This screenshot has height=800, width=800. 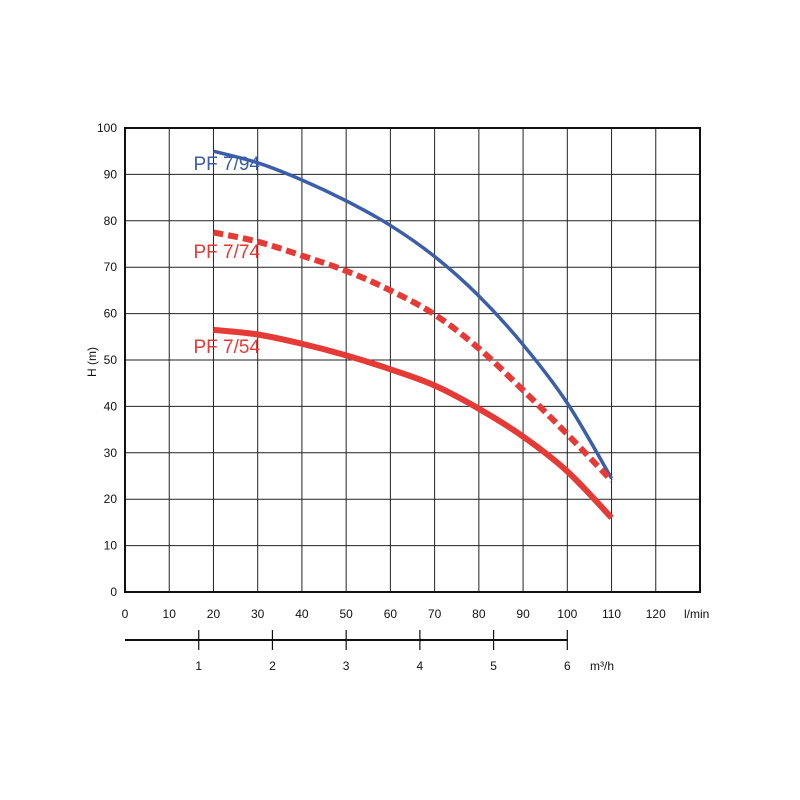 I want to click on y-tick-label: 20, so click(x=111, y=499).